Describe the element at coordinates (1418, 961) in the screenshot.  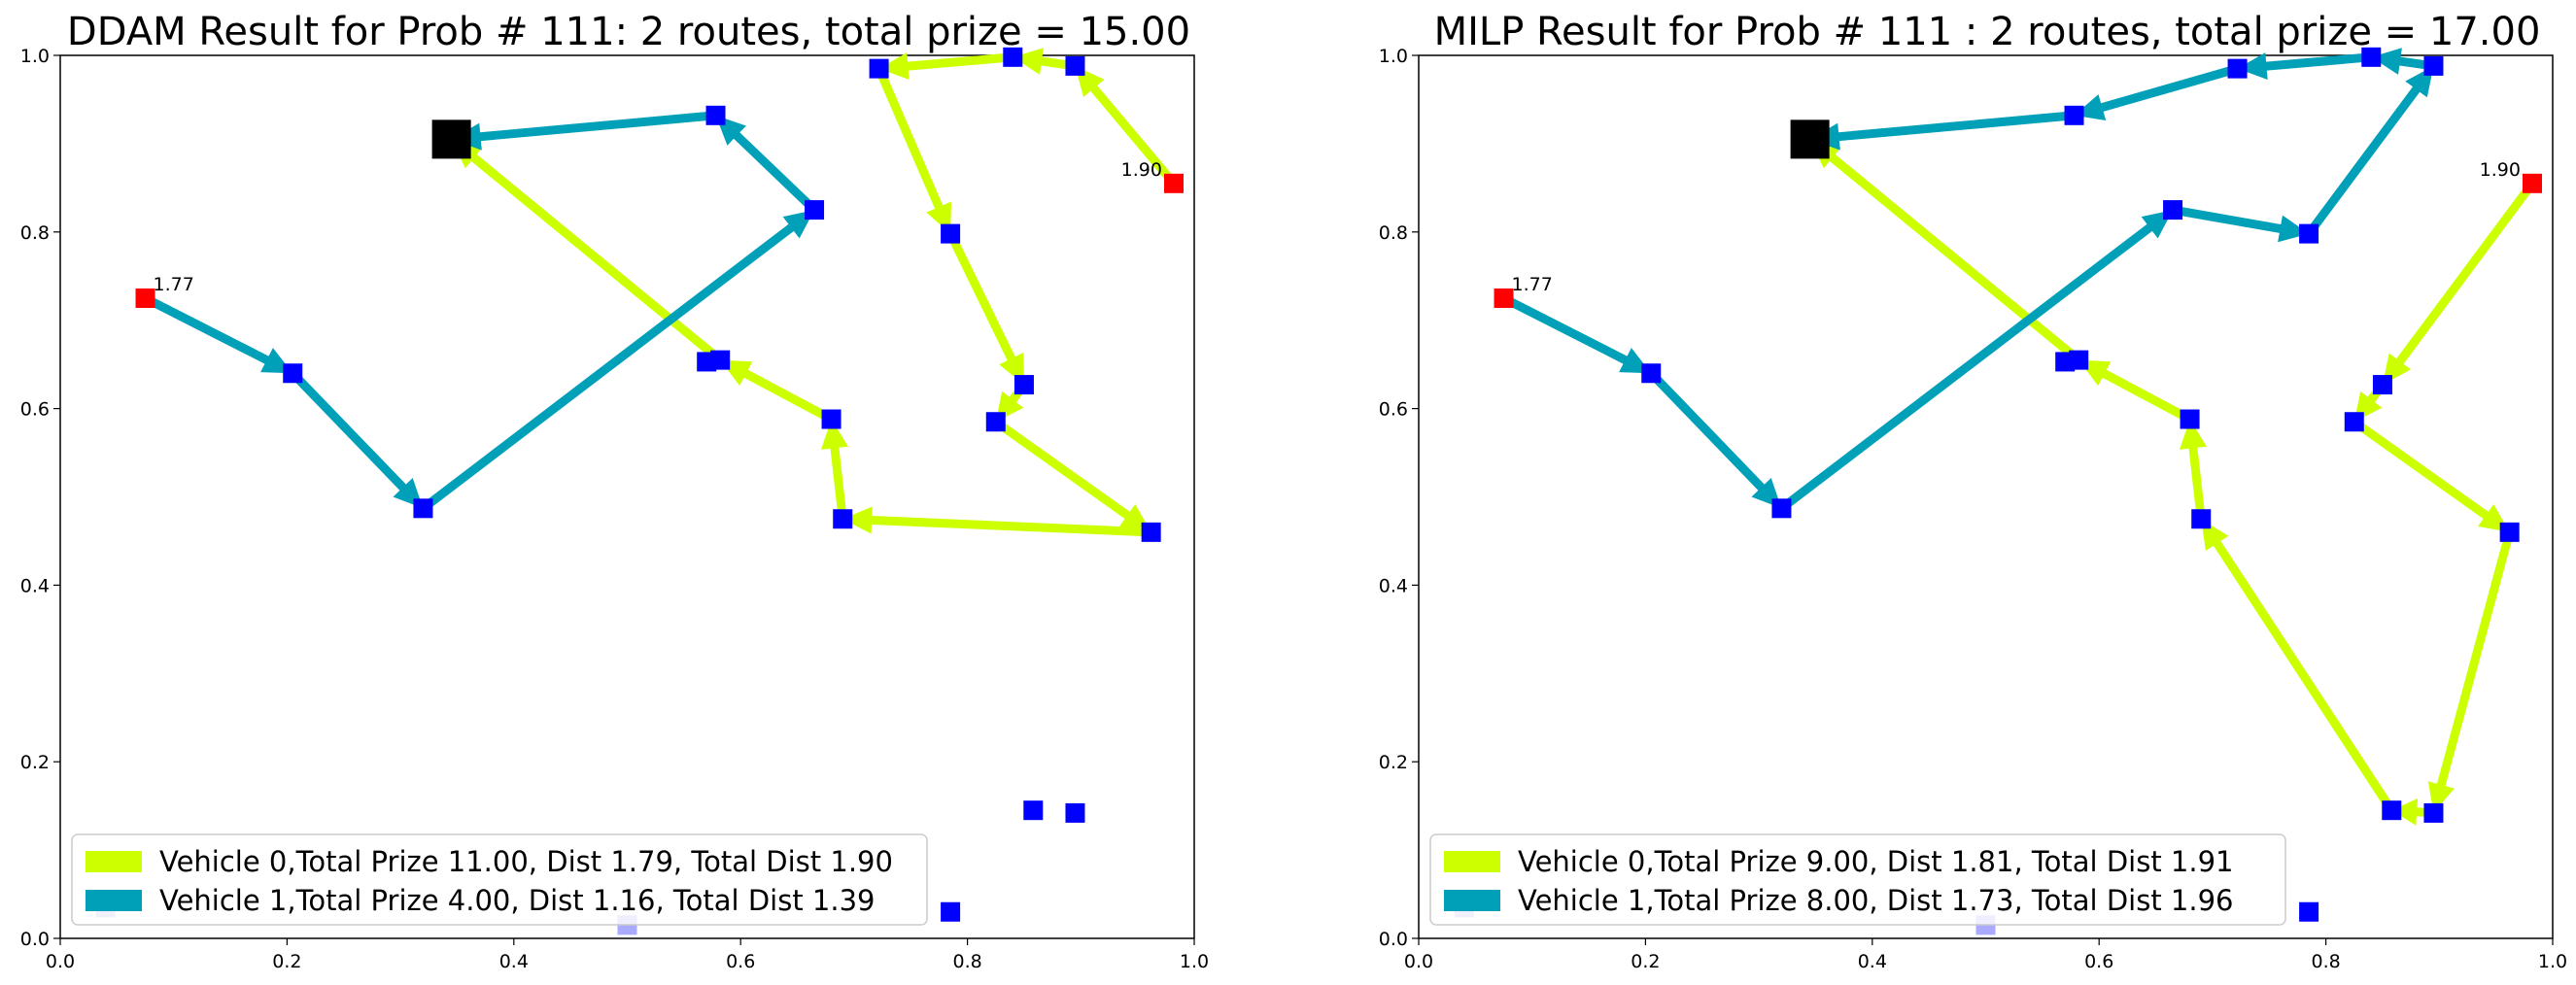
I see `x-tick-label: 0.0` at that location.